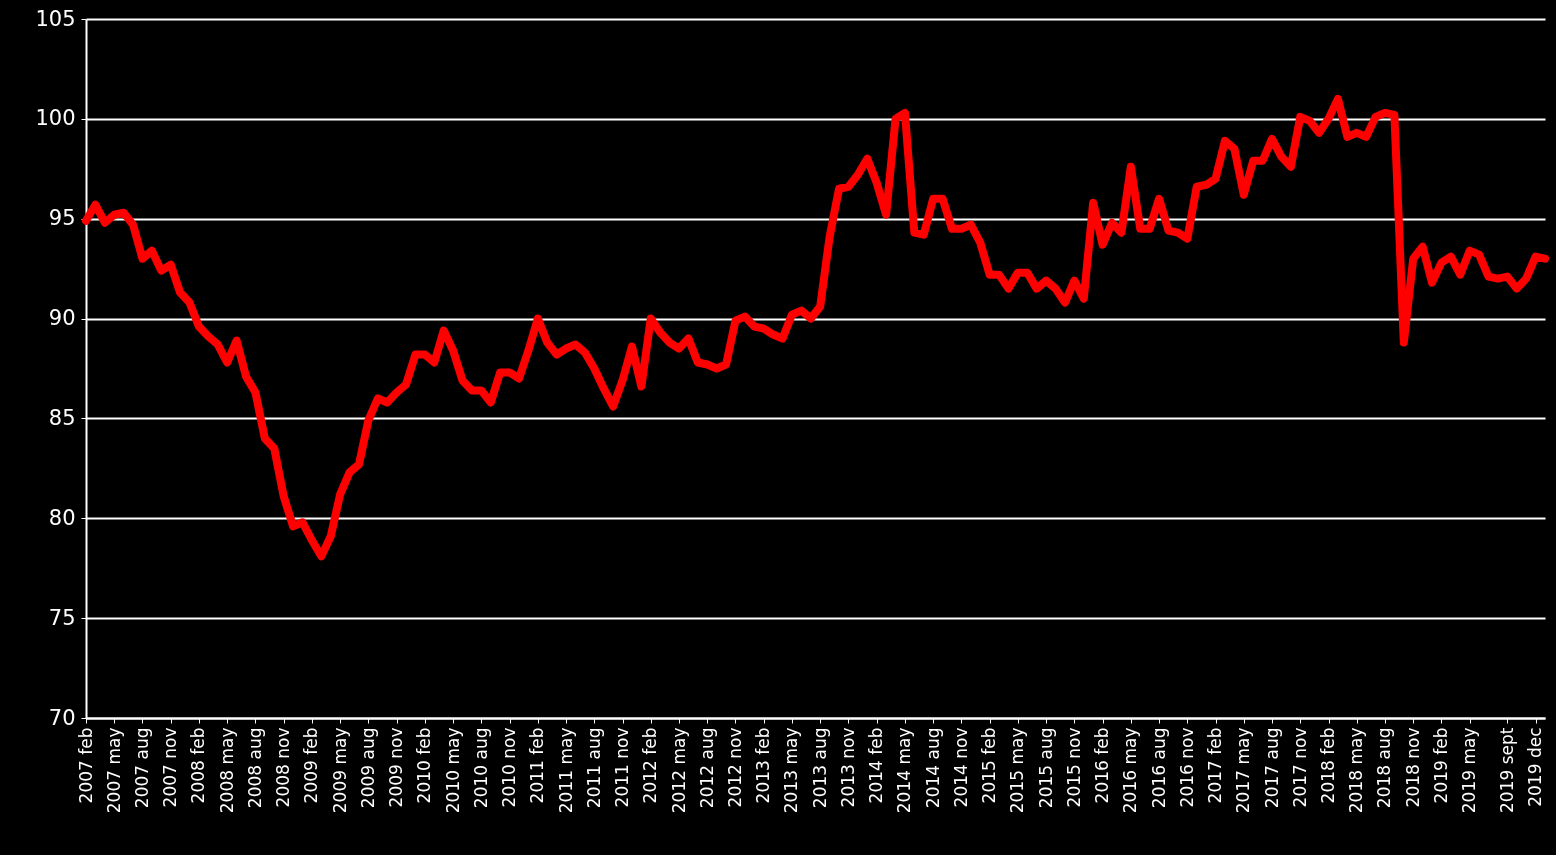 Image resolution: width=1556 pixels, height=855 pixels. Describe the element at coordinates (1215, 765) in the screenshot. I see `x-tick-label: 2017 feb` at that location.